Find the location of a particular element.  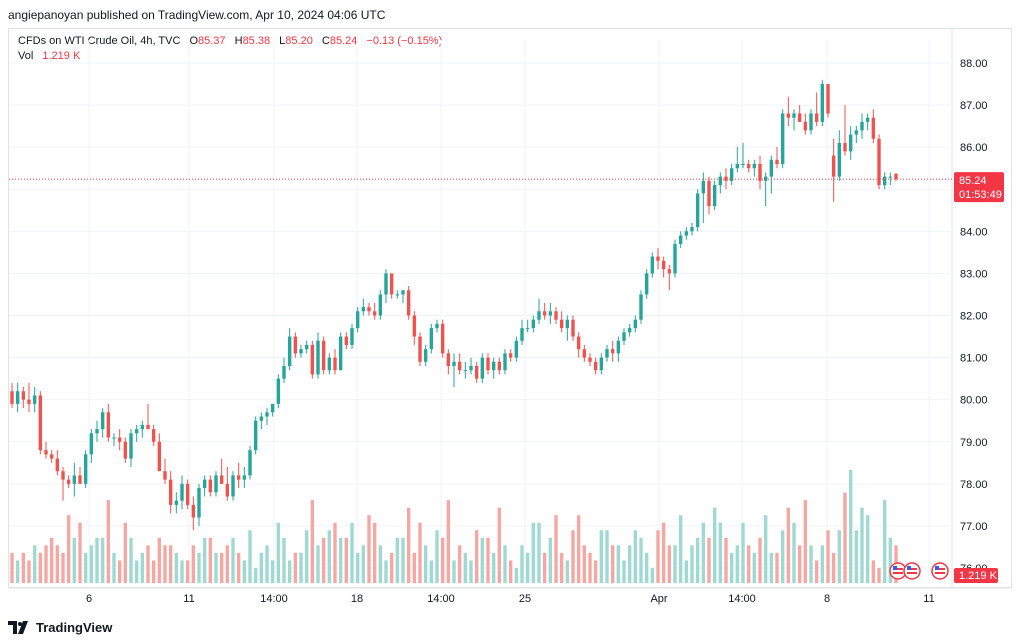

volume-row: Vol 1.219 K is located at coordinates (230, 56).